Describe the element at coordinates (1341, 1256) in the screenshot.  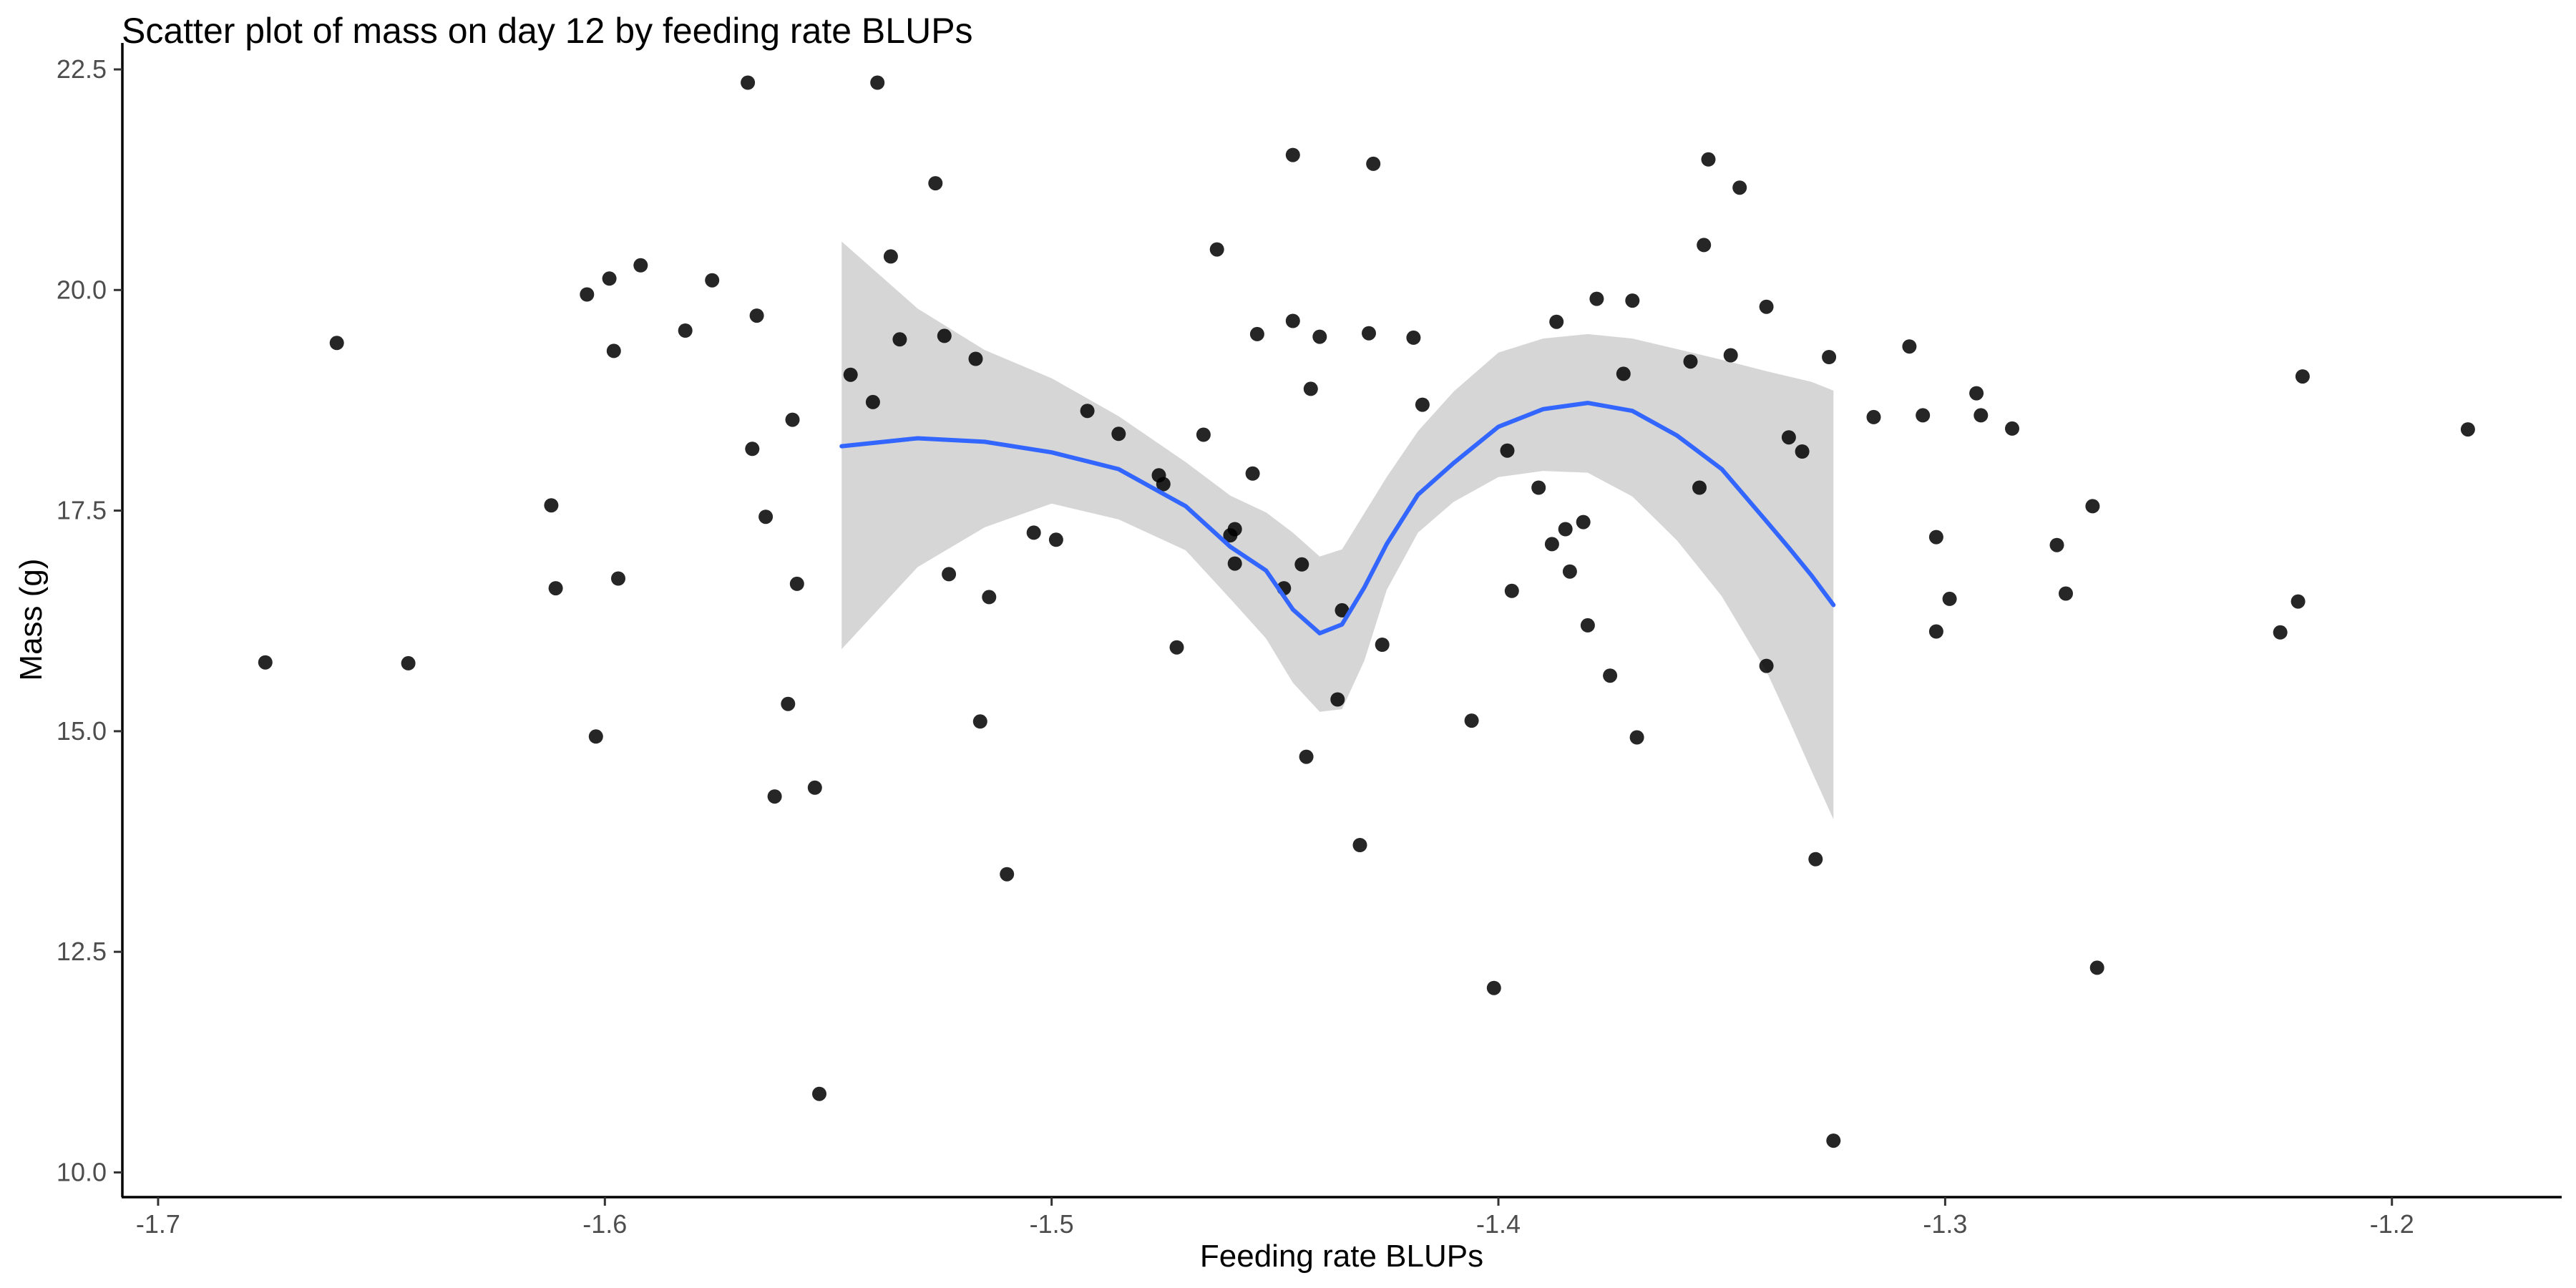
I see `x-axis-title: Feeding rate BLUPs` at that location.